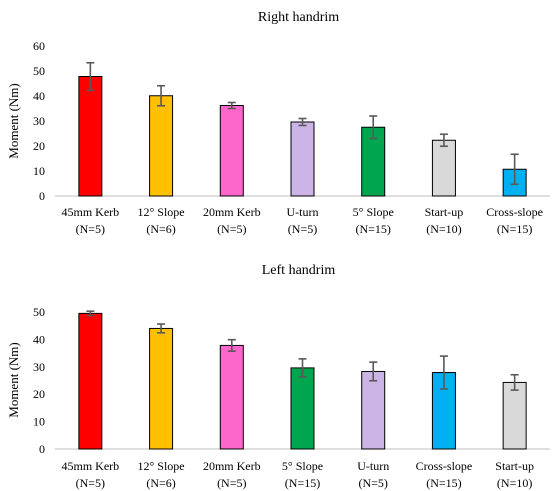 The image size is (553, 491). I want to click on chart-title: Right handrim, so click(298, 17).